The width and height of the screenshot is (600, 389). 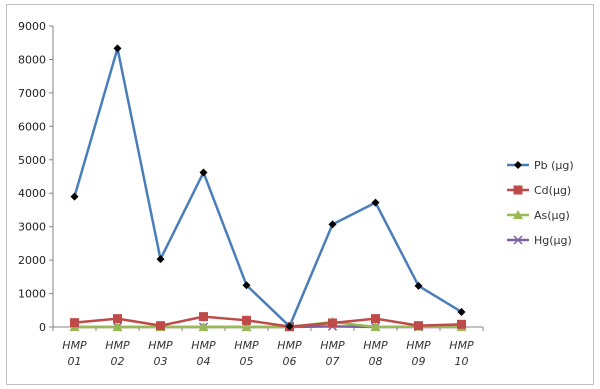 I want to click on x-tick-label: HMP 02, so click(x=117, y=353).